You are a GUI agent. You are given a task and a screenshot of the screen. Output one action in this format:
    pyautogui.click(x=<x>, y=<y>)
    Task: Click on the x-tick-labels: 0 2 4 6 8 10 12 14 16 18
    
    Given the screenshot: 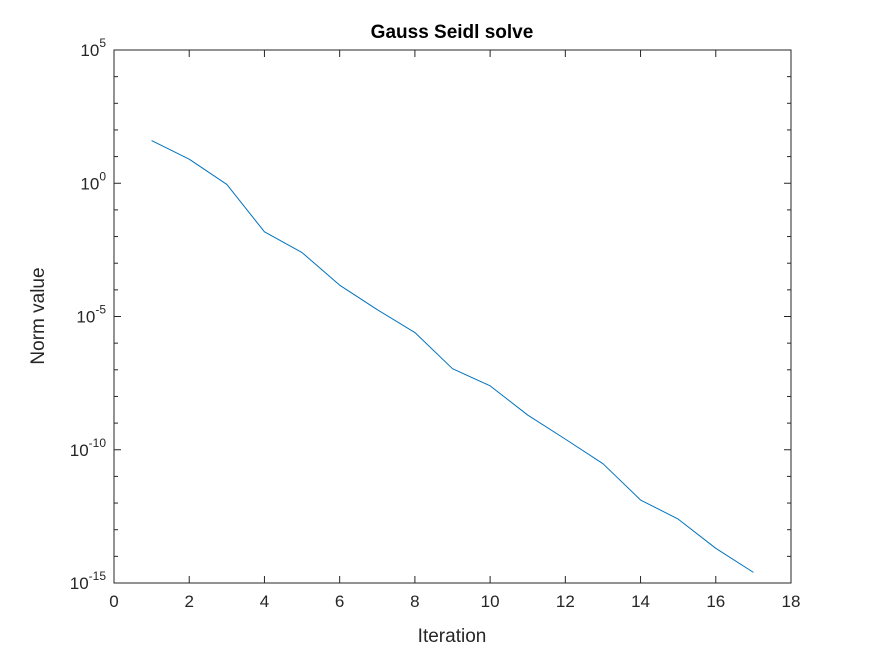 What is the action you would take?
    pyautogui.click(x=454, y=601)
    